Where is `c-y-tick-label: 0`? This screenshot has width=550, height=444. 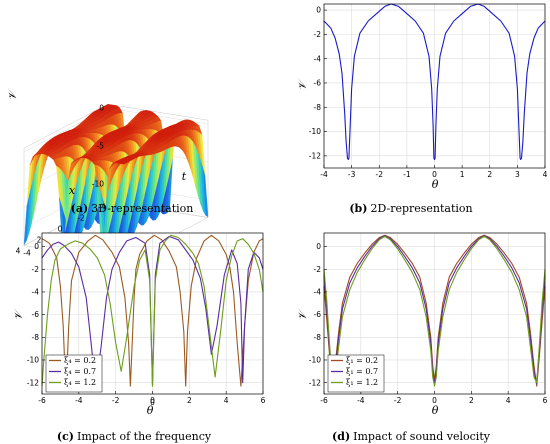 c-y-tick-label: 0 is located at coordinates (36, 246).